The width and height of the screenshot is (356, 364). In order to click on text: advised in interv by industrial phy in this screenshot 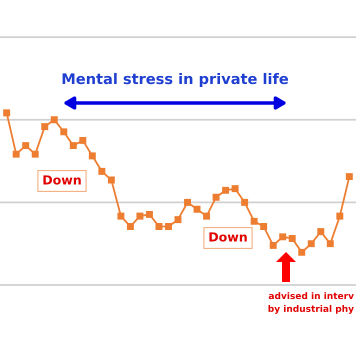, I will do `click(311, 303)`.